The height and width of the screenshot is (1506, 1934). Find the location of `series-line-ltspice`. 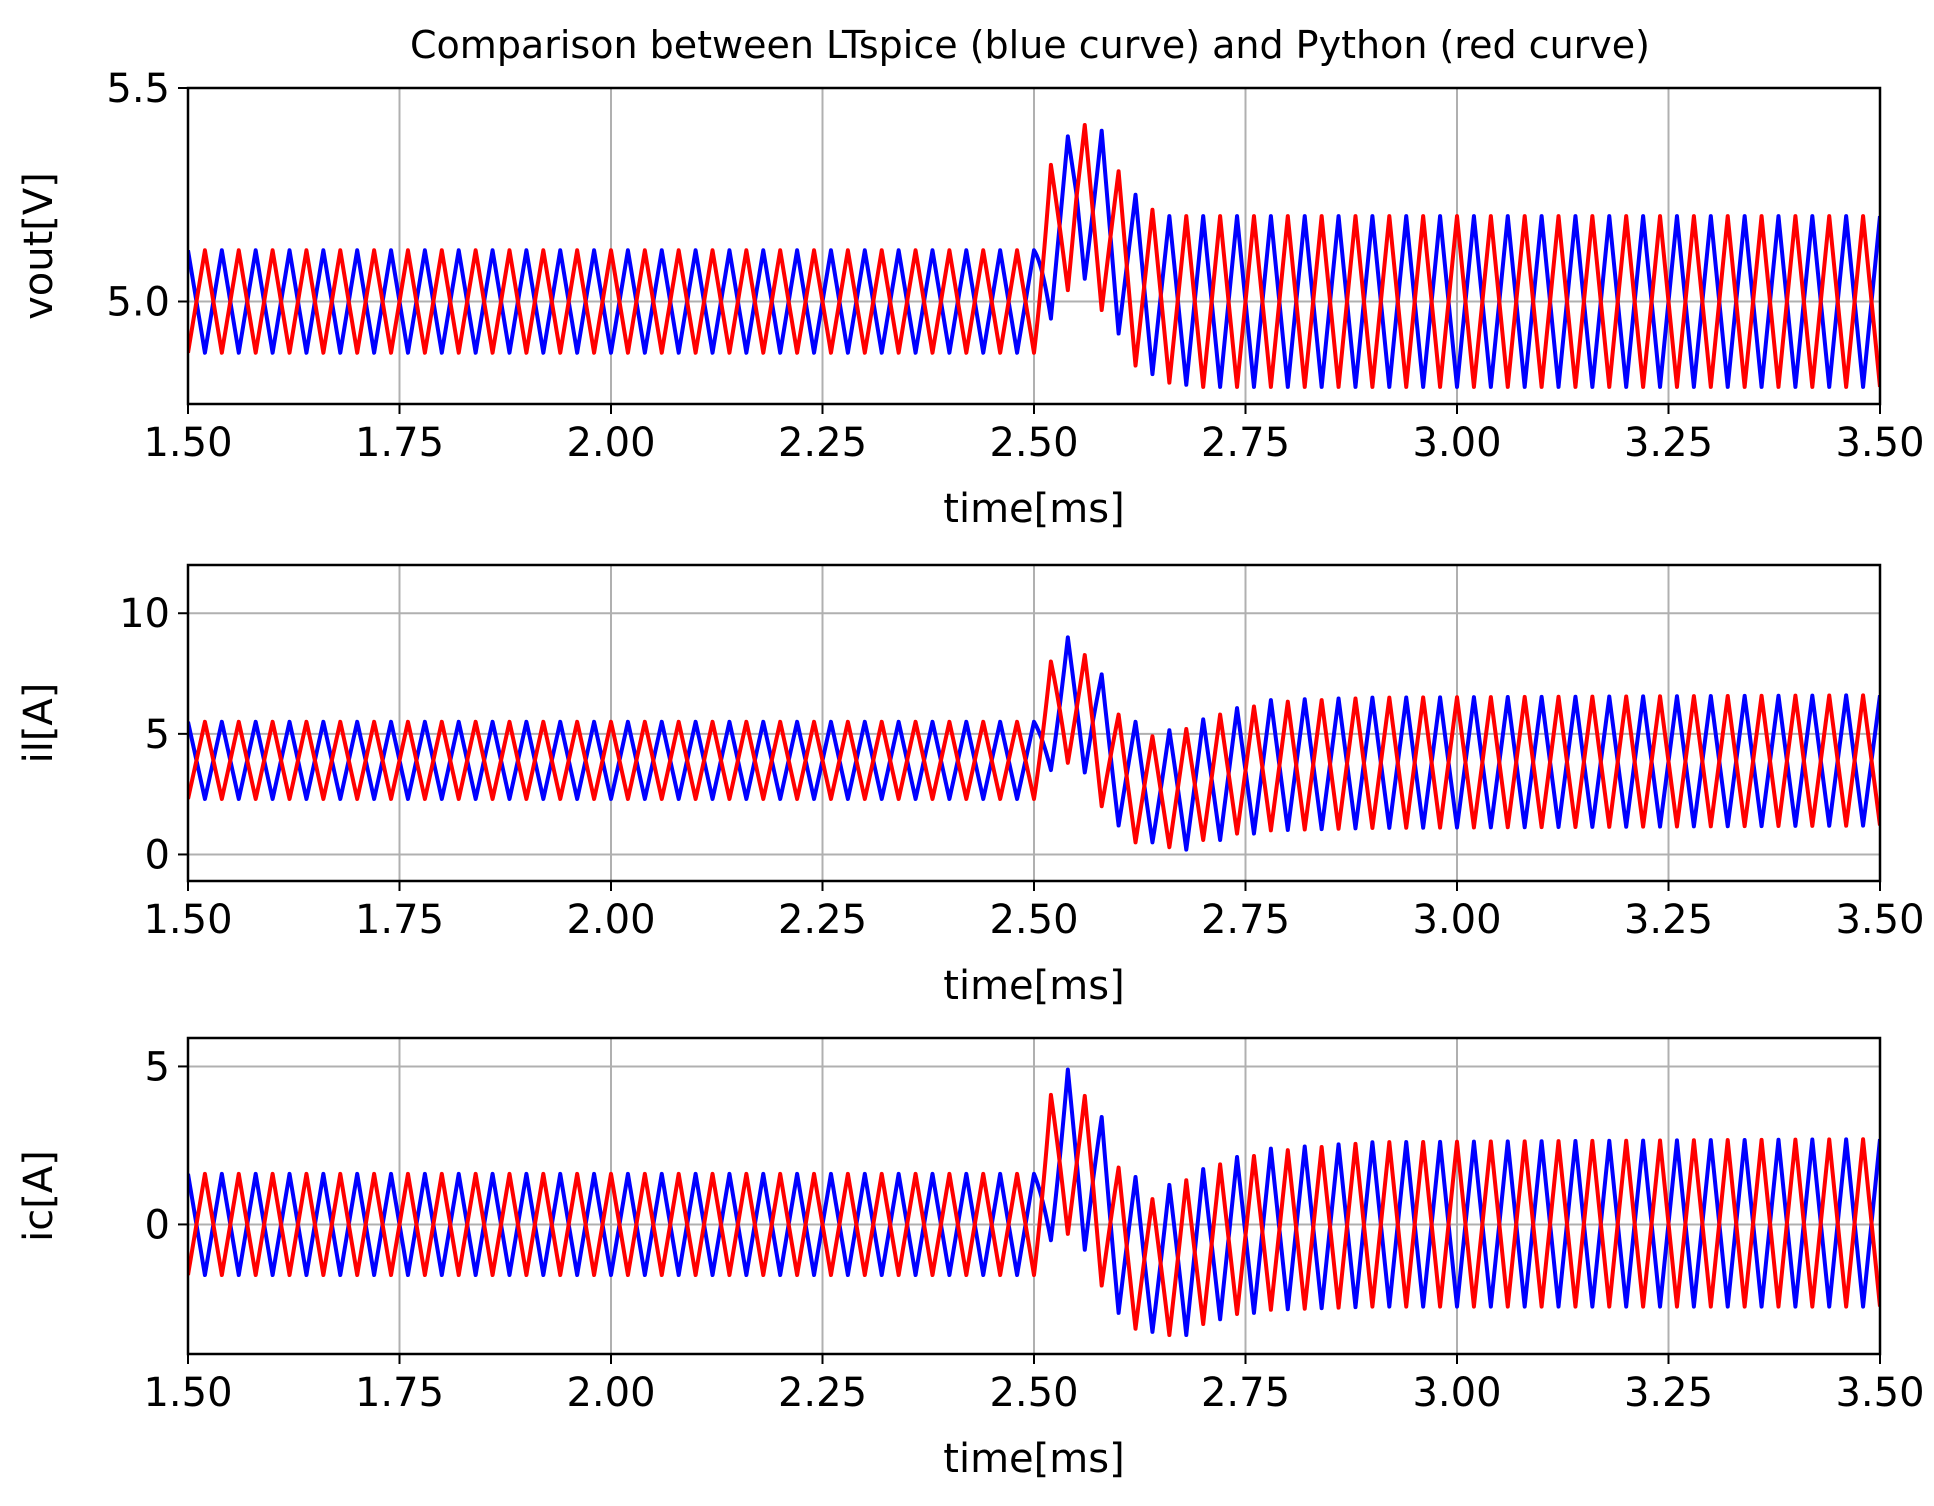

series-line-ltspice is located at coordinates (1034, 743).